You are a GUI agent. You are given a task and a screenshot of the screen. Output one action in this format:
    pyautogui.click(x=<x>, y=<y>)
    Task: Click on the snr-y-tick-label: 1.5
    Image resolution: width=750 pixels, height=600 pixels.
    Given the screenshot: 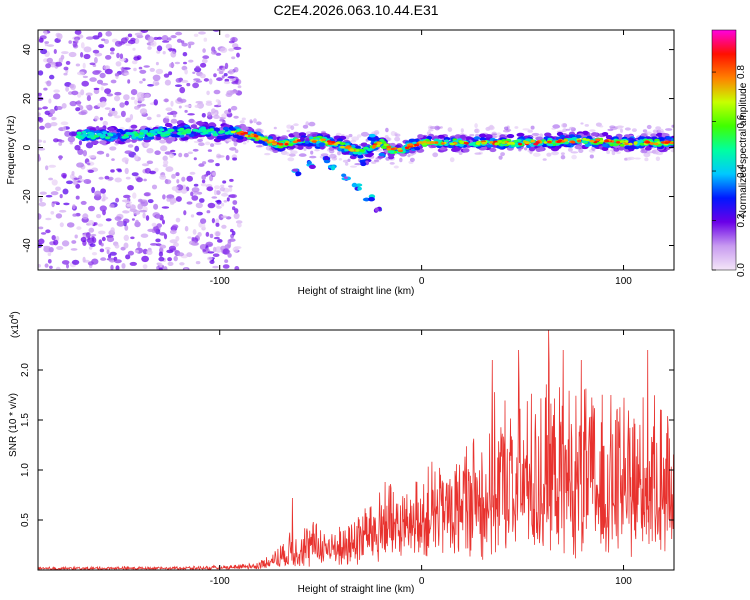 What is the action you would take?
    pyautogui.click(x=25, y=420)
    